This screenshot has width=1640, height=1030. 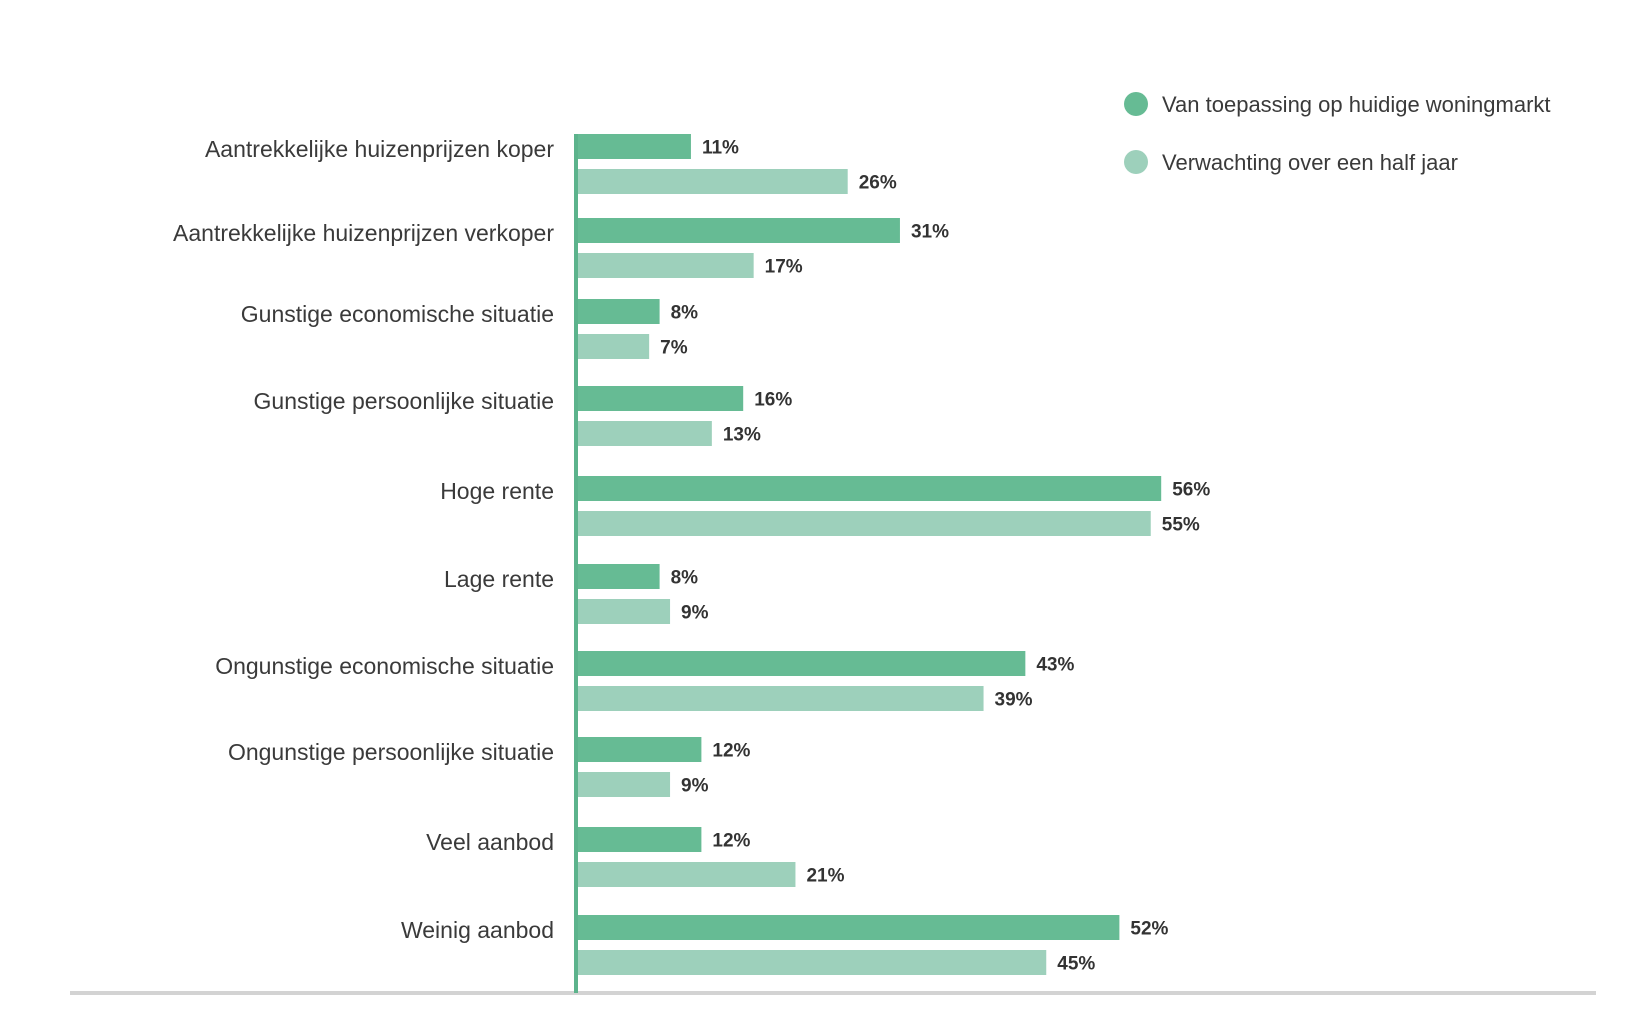 What do you see at coordinates (825, 876) in the screenshot?
I see `value-label: 21%` at bounding box center [825, 876].